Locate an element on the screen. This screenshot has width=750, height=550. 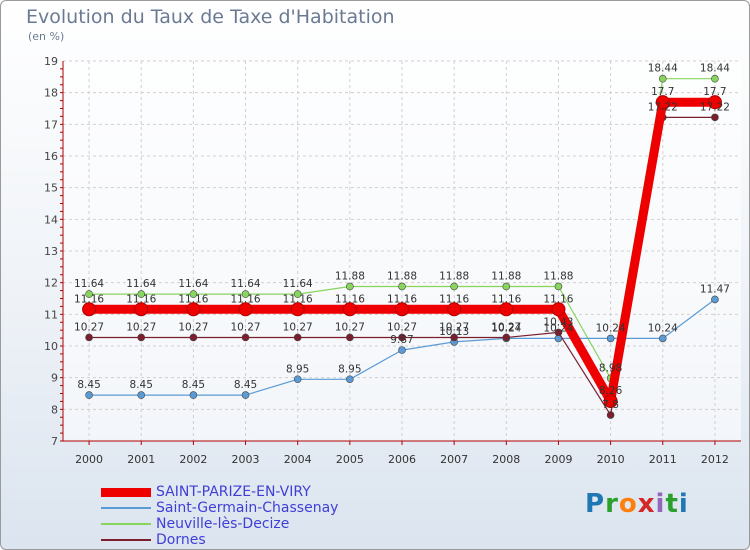
data-label: 8.26 is located at coordinates (611, 391).